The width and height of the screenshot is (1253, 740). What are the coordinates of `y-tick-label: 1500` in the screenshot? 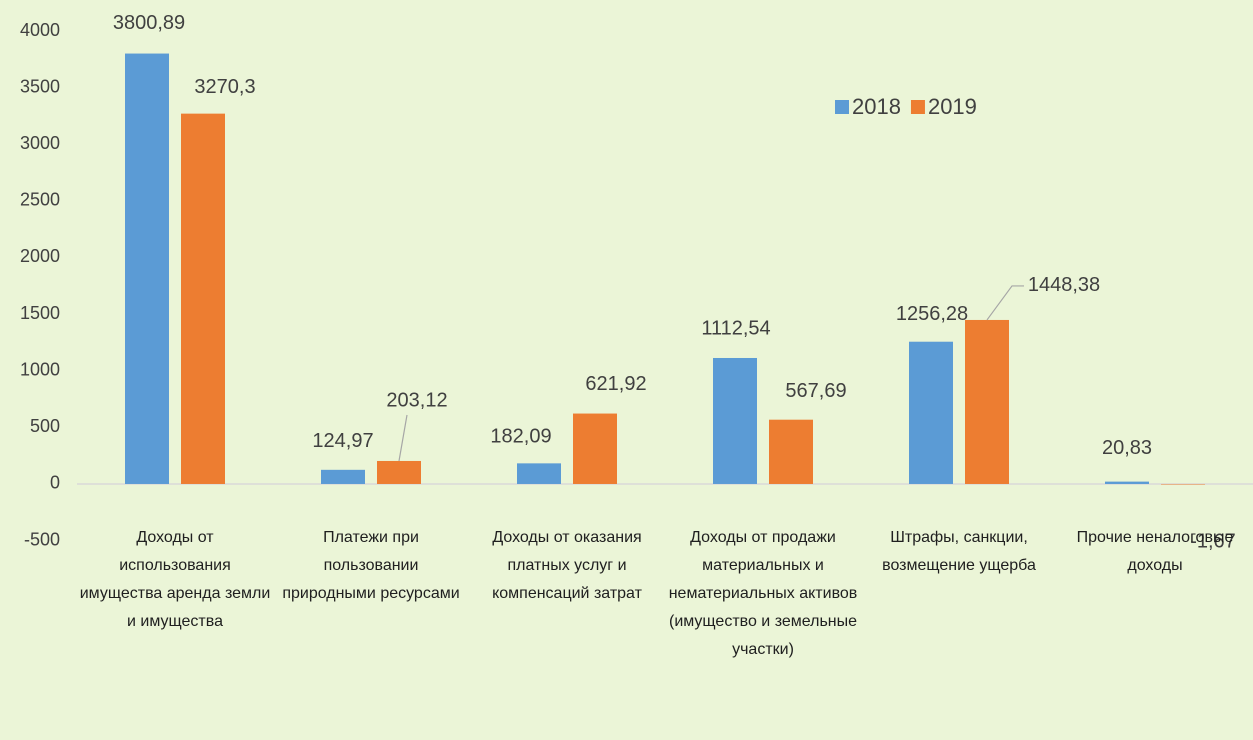 It's located at (40, 313).